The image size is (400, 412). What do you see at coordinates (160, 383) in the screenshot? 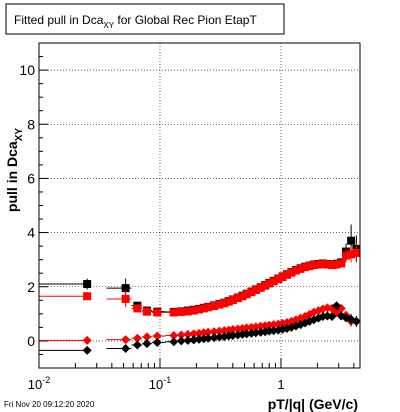
I see `x-tick-label: 10⁻¹` at bounding box center [160, 383].